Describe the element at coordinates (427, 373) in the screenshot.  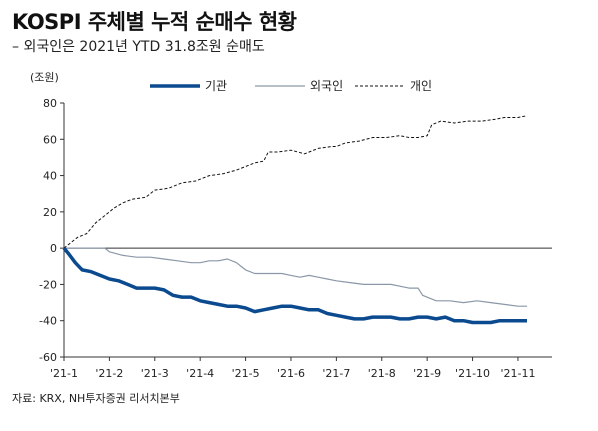
I see `x-tick-label: '21-9` at that location.